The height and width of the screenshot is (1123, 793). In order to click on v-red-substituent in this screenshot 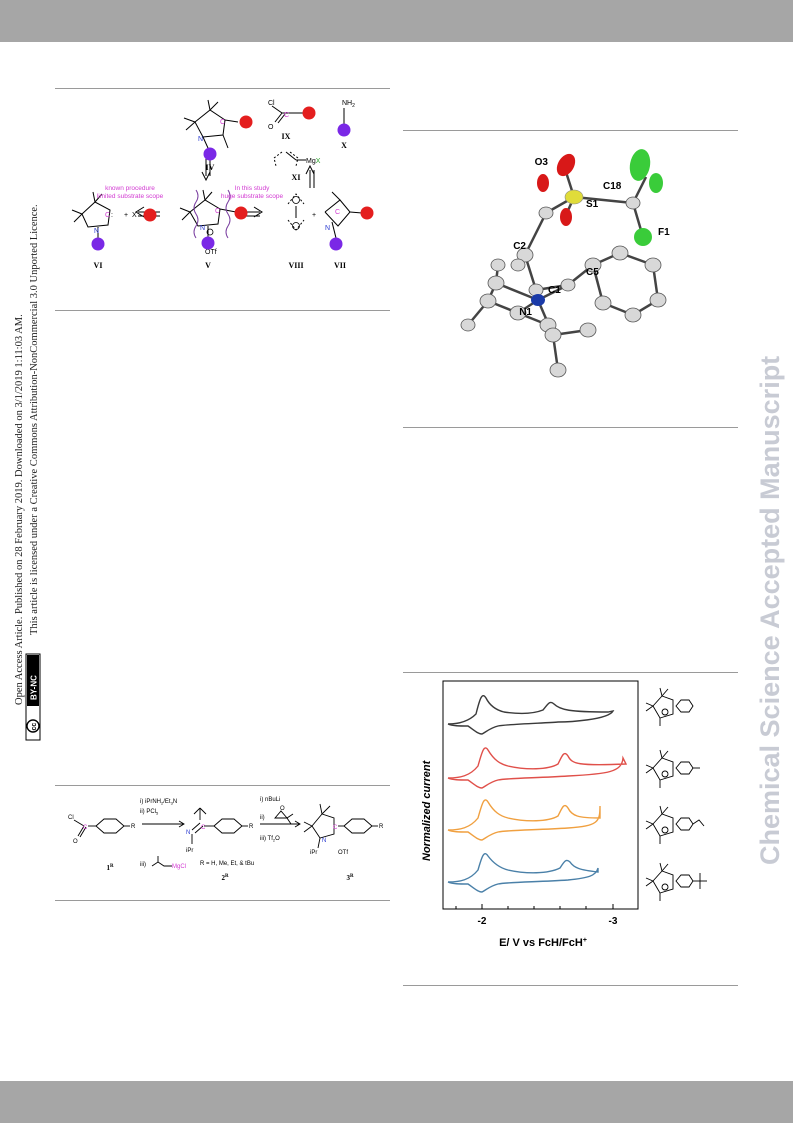, I will do `click(241, 213)`.